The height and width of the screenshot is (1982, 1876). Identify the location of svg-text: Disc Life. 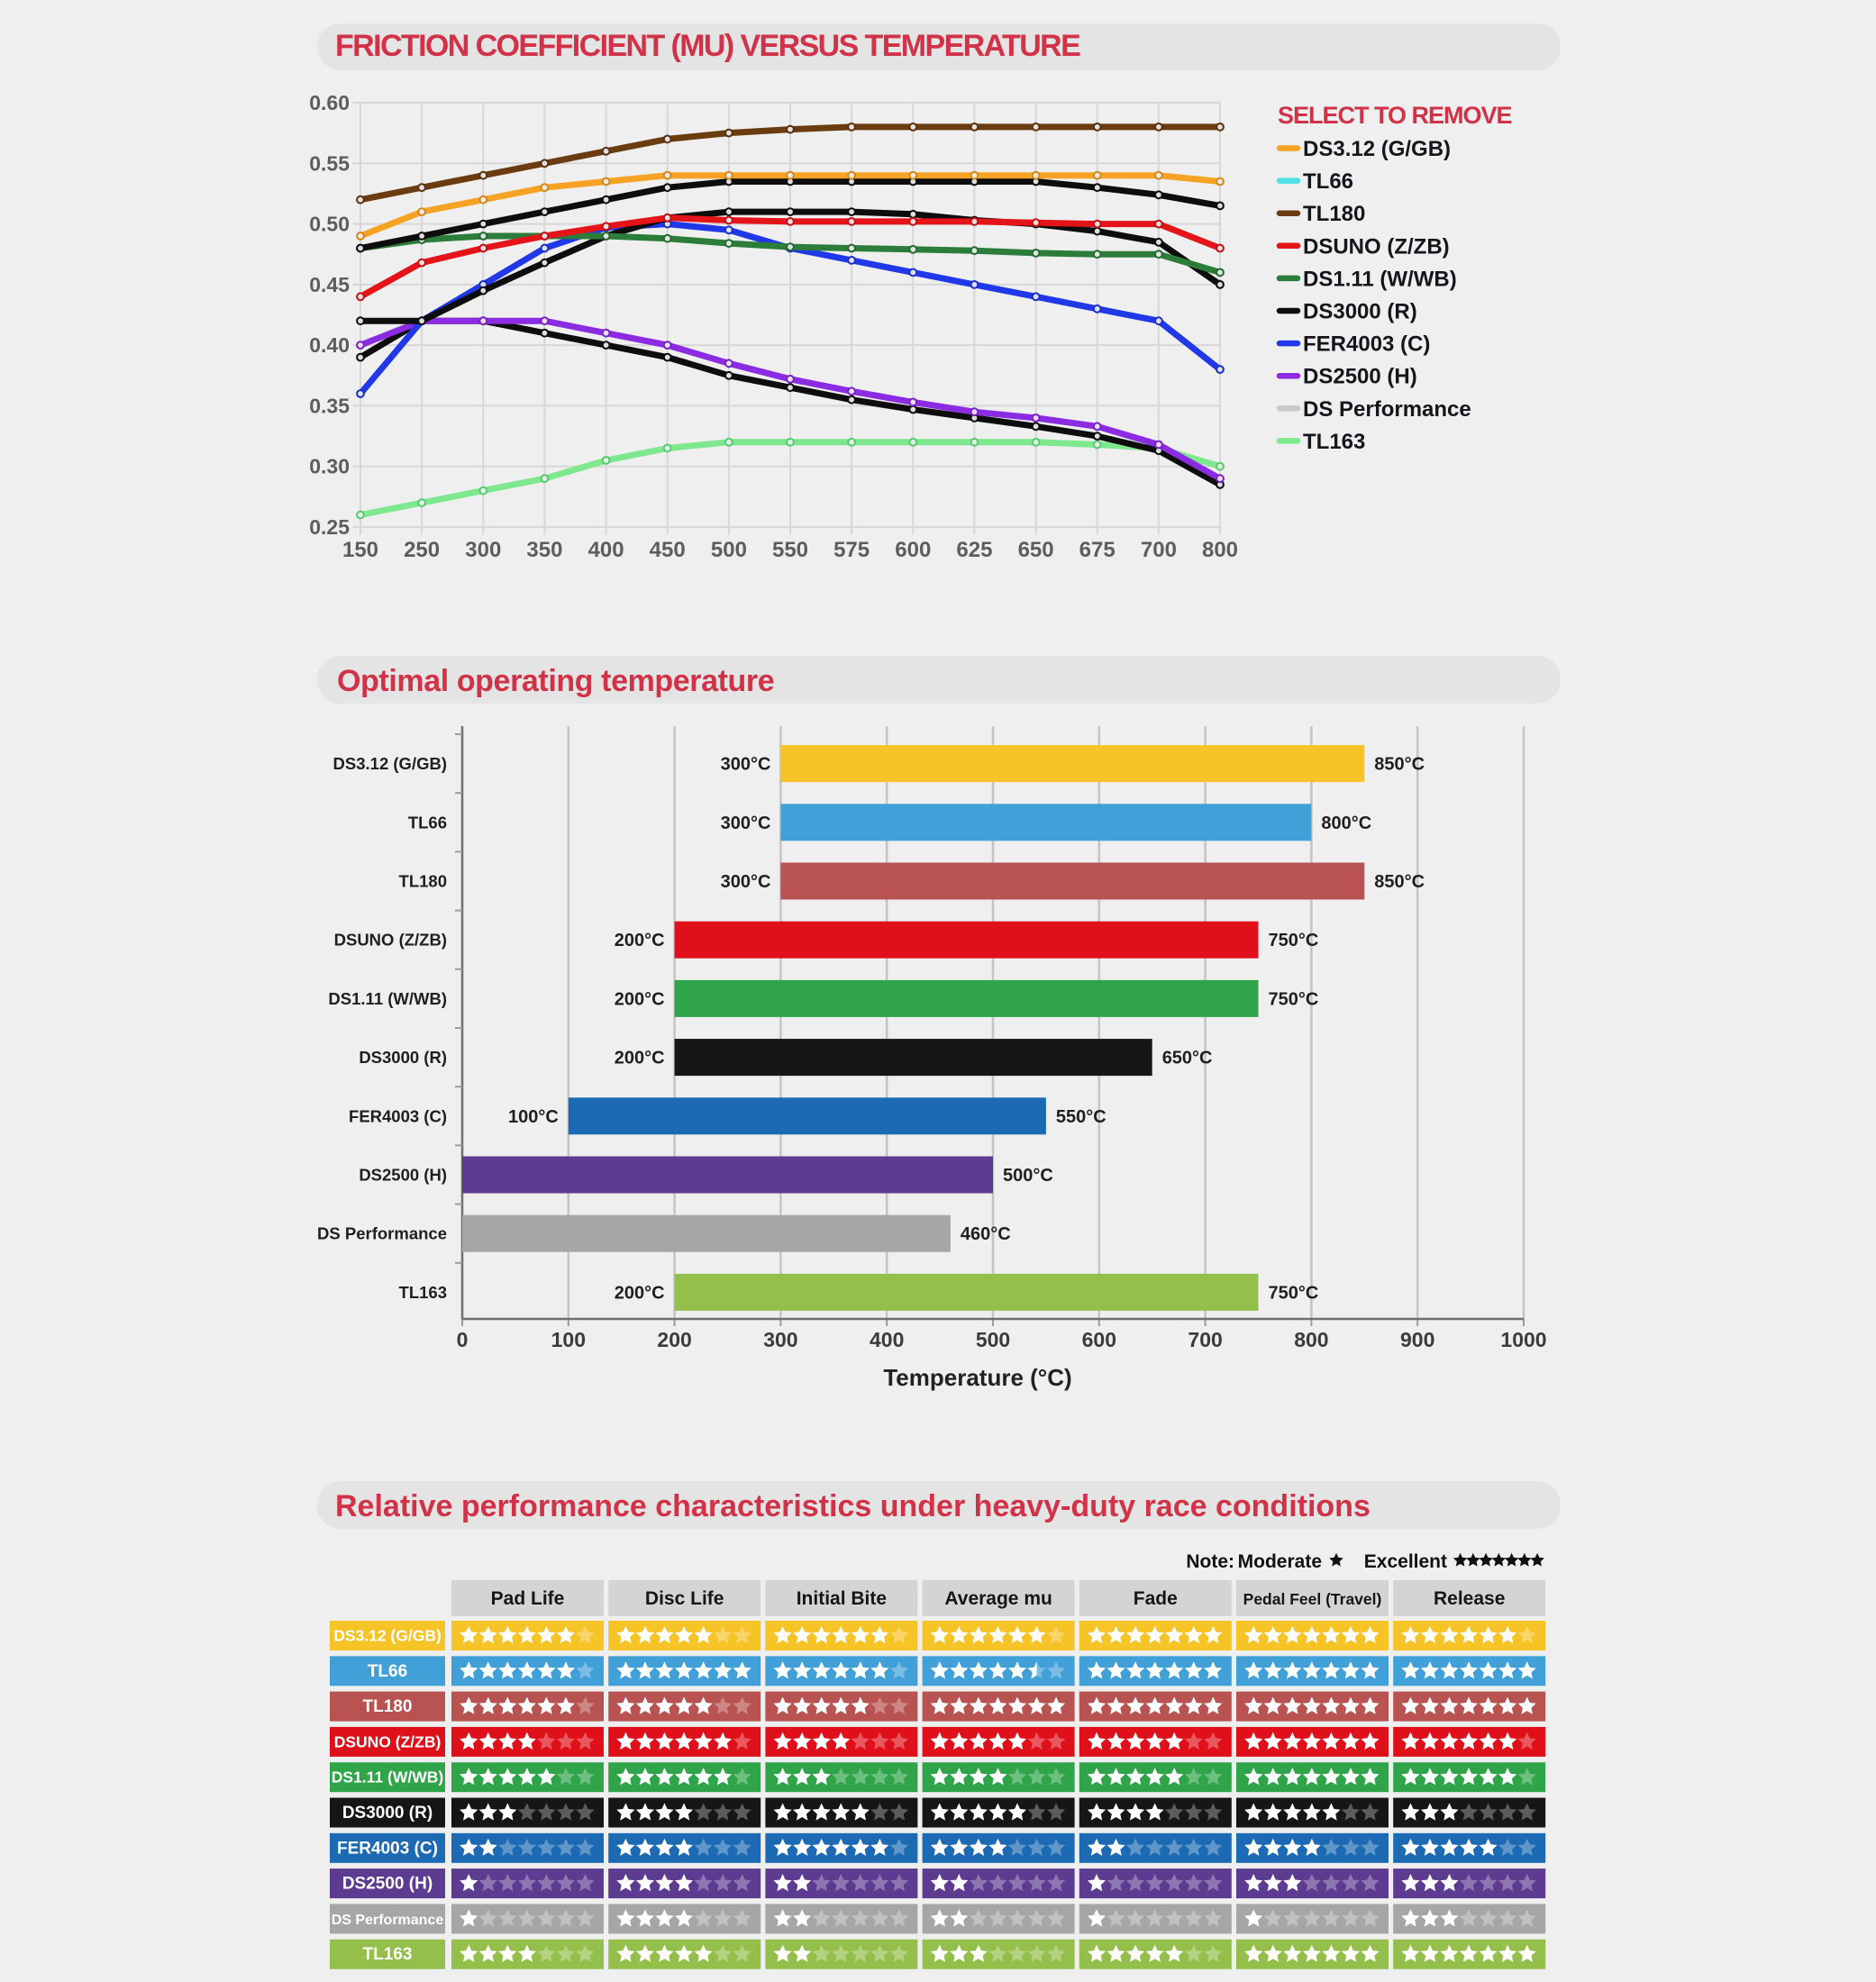
(684, 1598).